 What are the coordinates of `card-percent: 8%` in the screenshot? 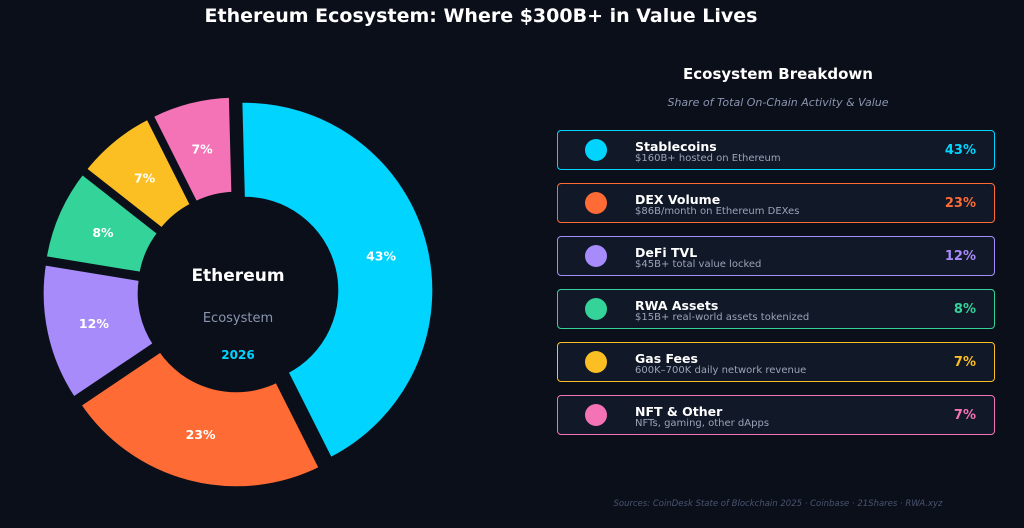 It's located at (964, 309).